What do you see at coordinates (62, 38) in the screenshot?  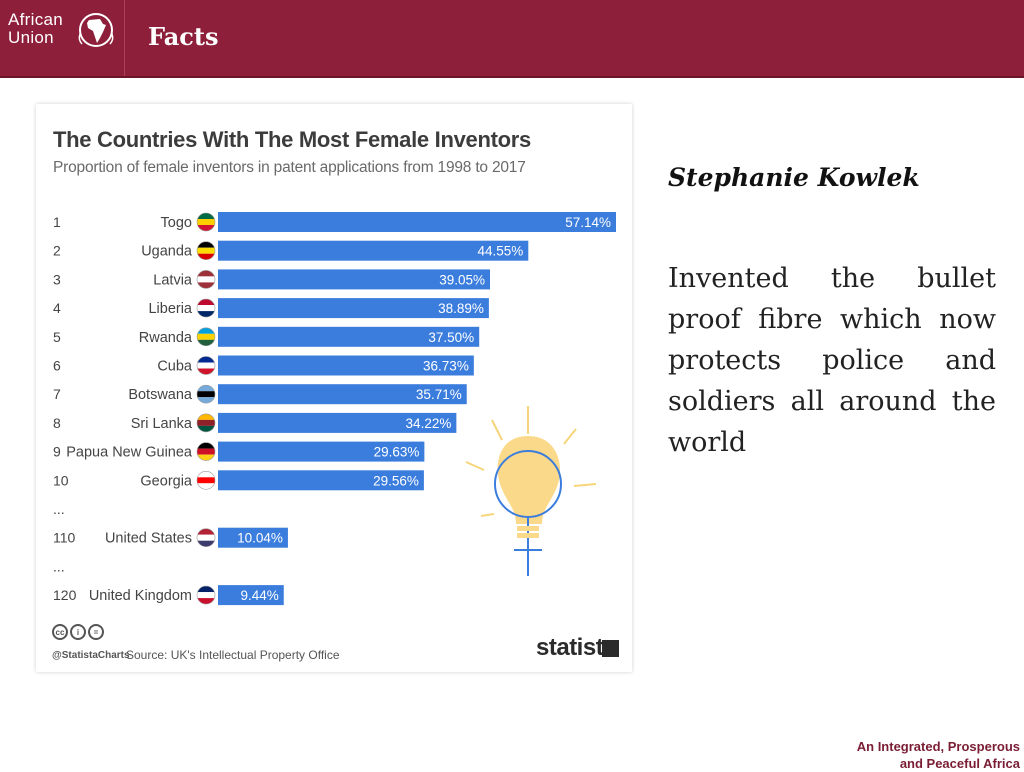 I see `african-union-logo: African Union` at bounding box center [62, 38].